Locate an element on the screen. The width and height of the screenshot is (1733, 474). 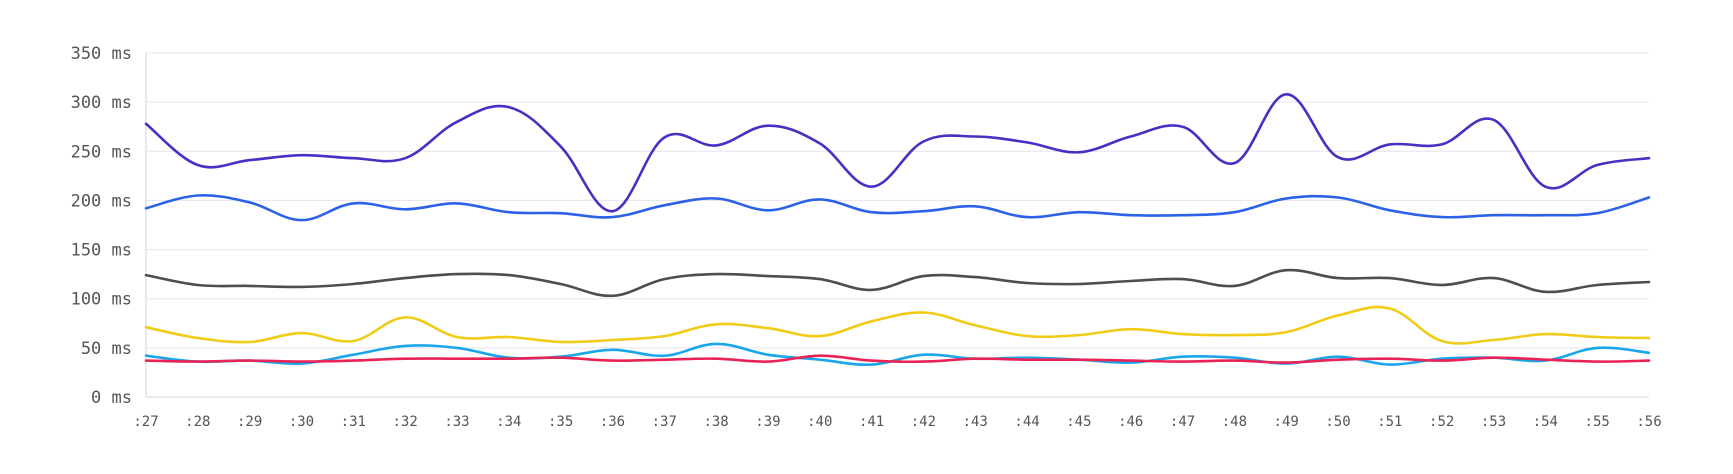
series-gray is located at coordinates (897, 283).